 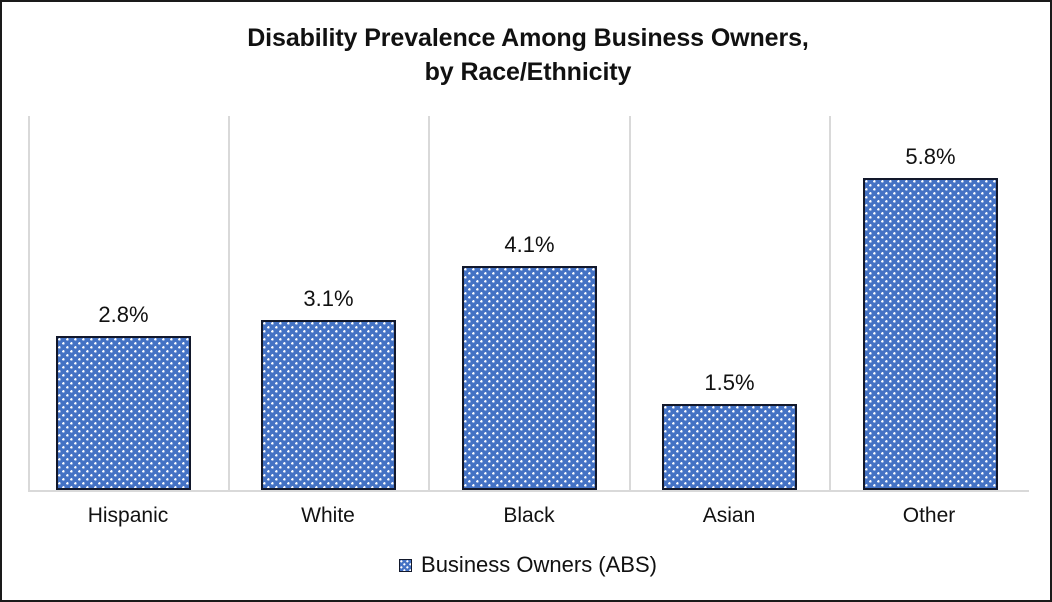 What do you see at coordinates (529, 361) in the screenshot?
I see `bar-black: 4.1%` at bounding box center [529, 361].